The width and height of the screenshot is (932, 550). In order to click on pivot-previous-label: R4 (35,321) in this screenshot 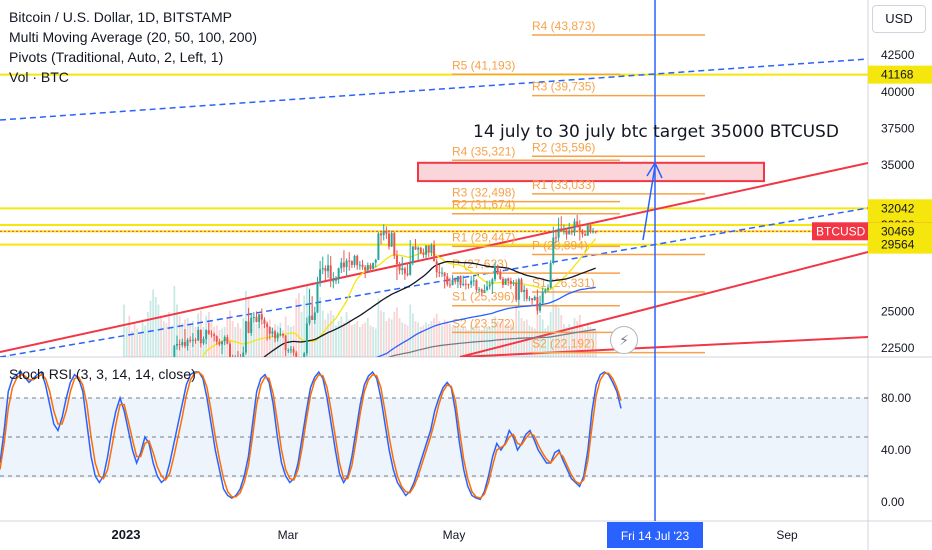, I will do `click(483, 151)`.